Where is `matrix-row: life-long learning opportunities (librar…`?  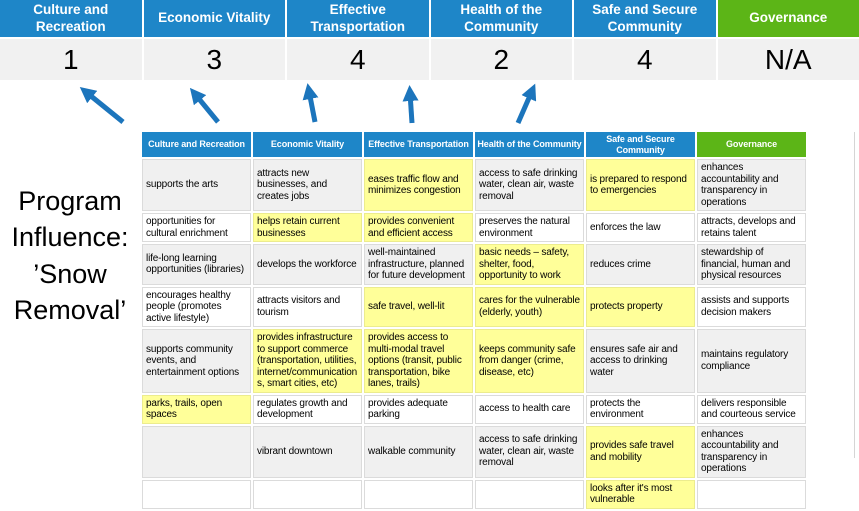 matrix-row: life-long learning opportunities (librar… is located at coordinates (474, 264).